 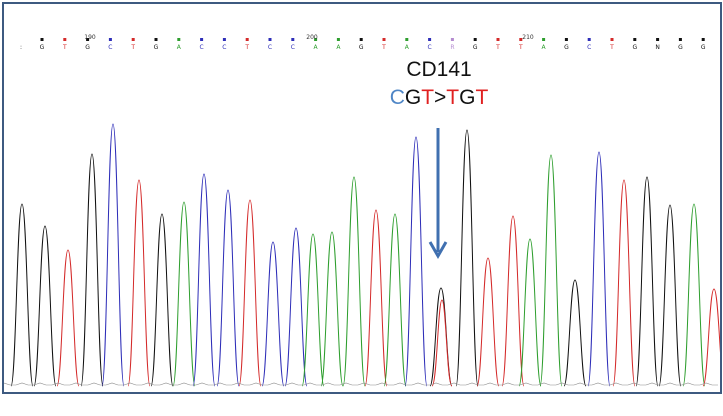 What do you see at coordinates (397, 97) in the screenshot?
I see `mutation-base-c: C` at bounding box center [397, 97].